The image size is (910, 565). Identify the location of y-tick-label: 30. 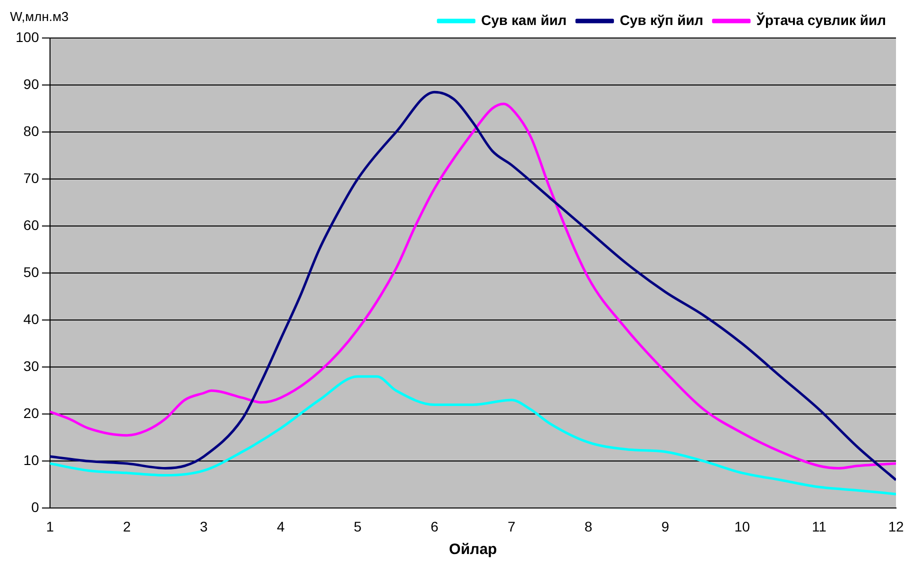
(31, 366).